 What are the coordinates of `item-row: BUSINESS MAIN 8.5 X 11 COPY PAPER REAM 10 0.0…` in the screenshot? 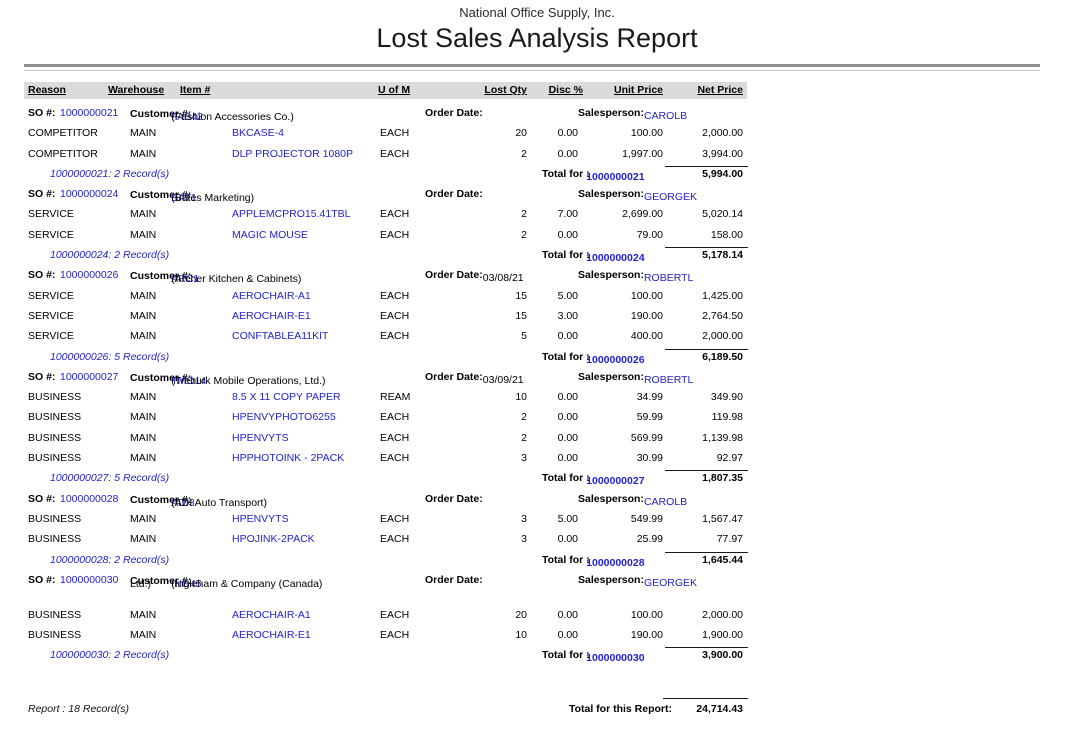 It's located at (537, 398).